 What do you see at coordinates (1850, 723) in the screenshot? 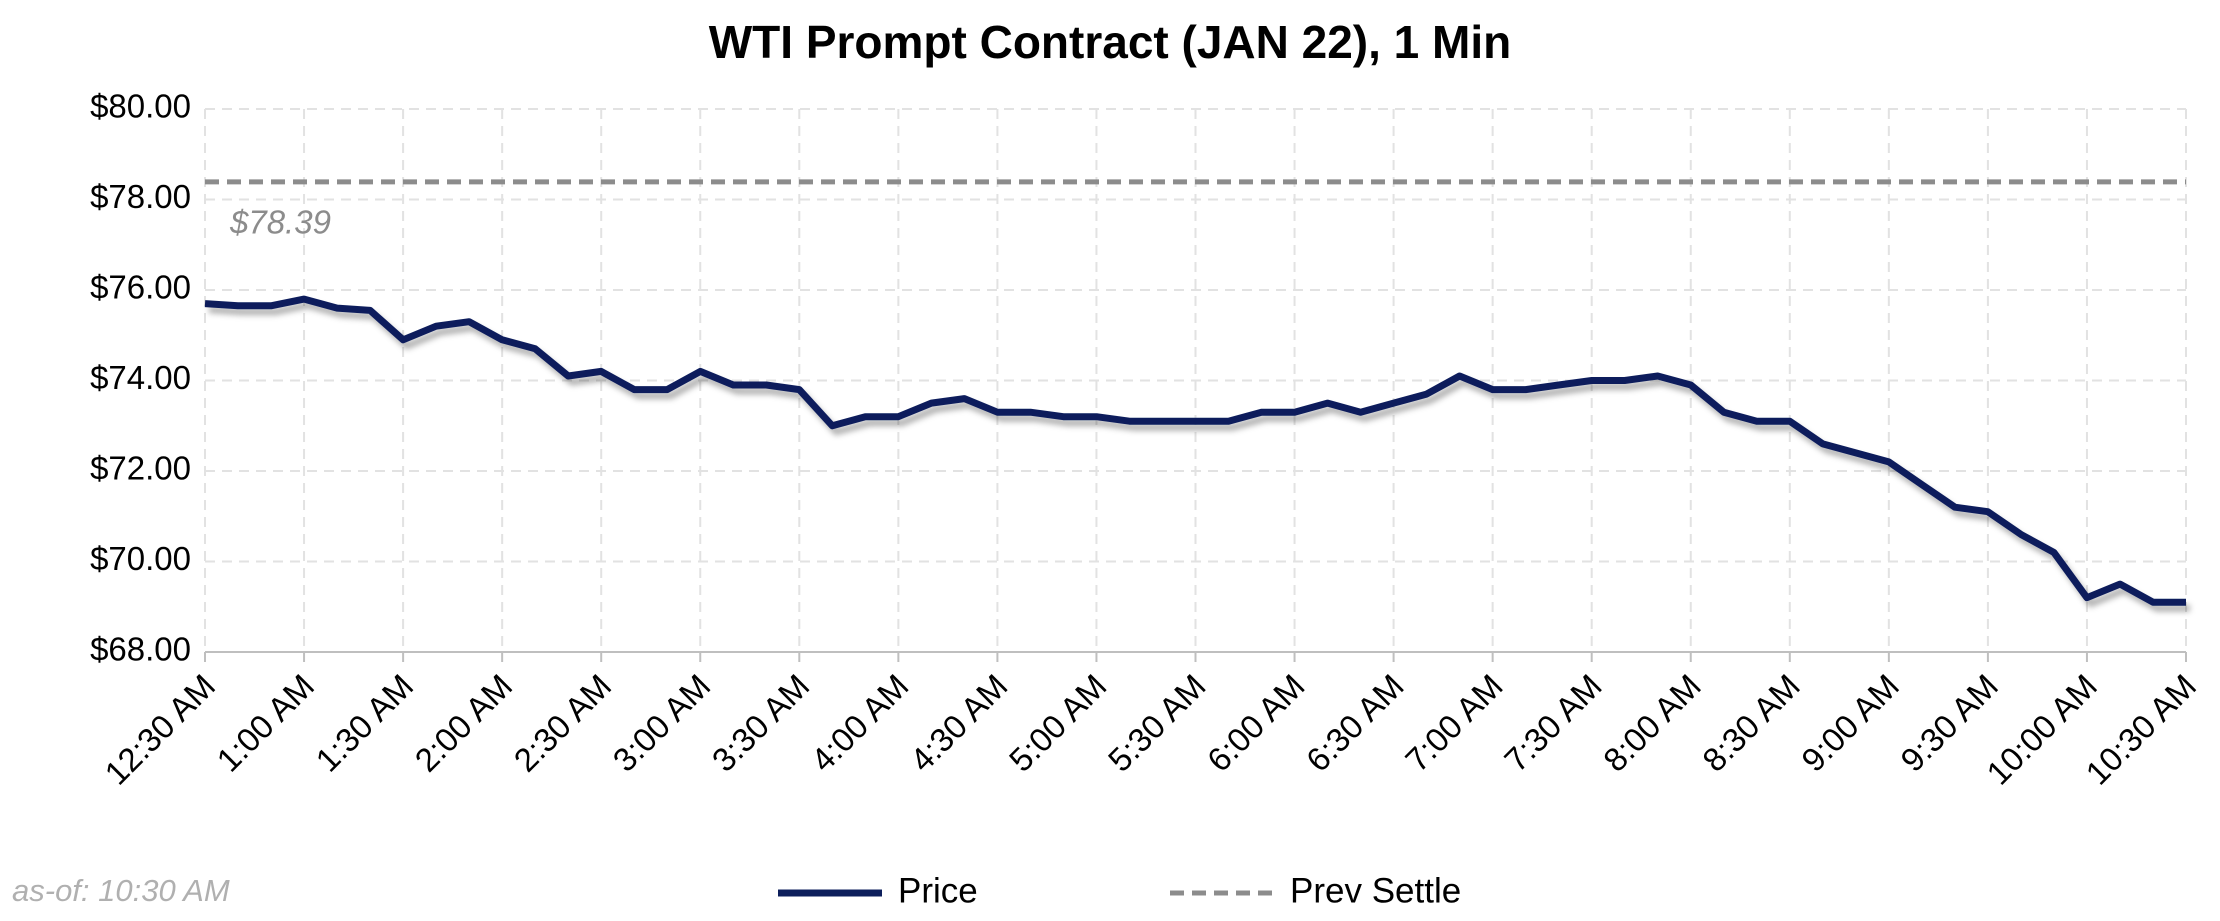
I see `x-tick-label: 9:00 AM` at bounding box center [1850, 723].